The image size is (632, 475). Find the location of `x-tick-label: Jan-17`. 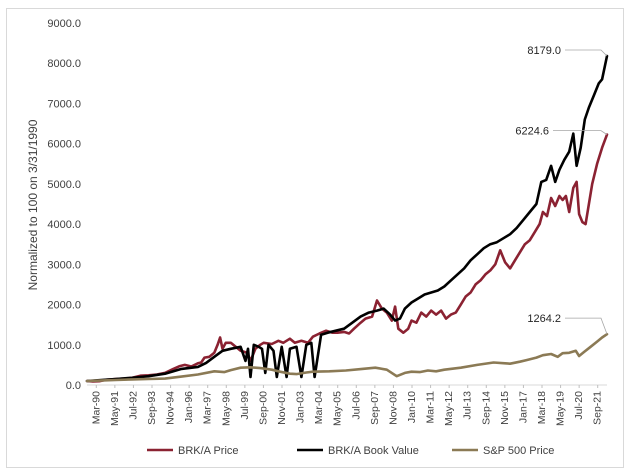

x-tick-label: Jan-17 is located at coordinates (523, 407).